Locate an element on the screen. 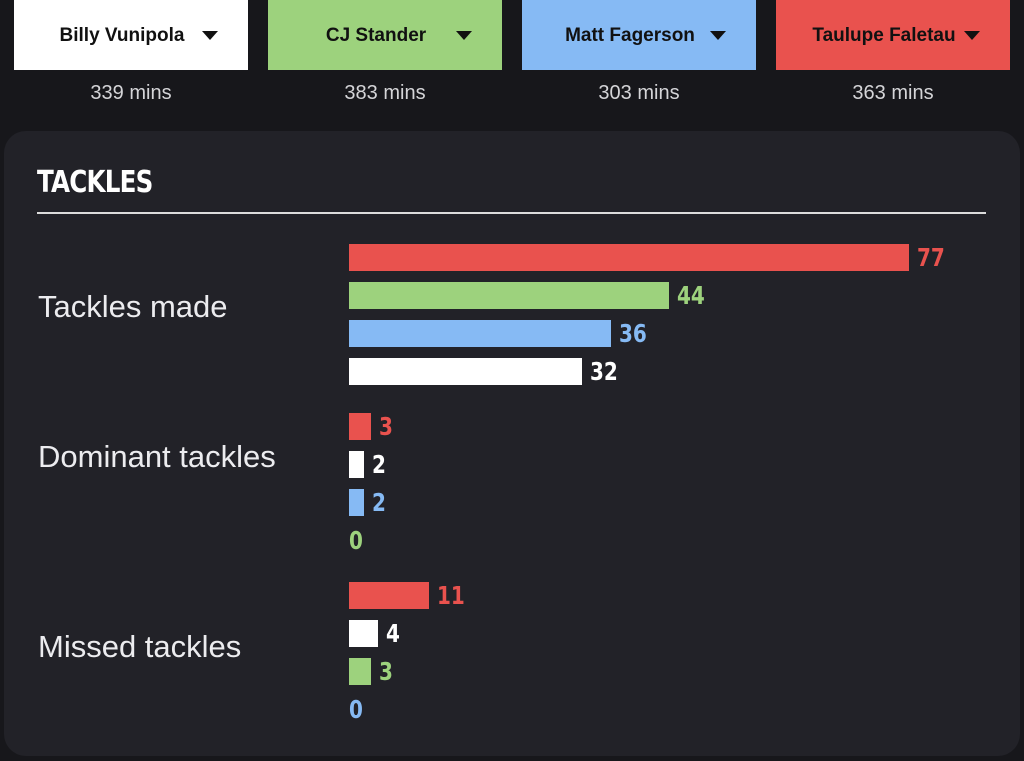 This screenshot has height=761, width=1024. player-name: CJ Stander is located at coordinates (376, 35).